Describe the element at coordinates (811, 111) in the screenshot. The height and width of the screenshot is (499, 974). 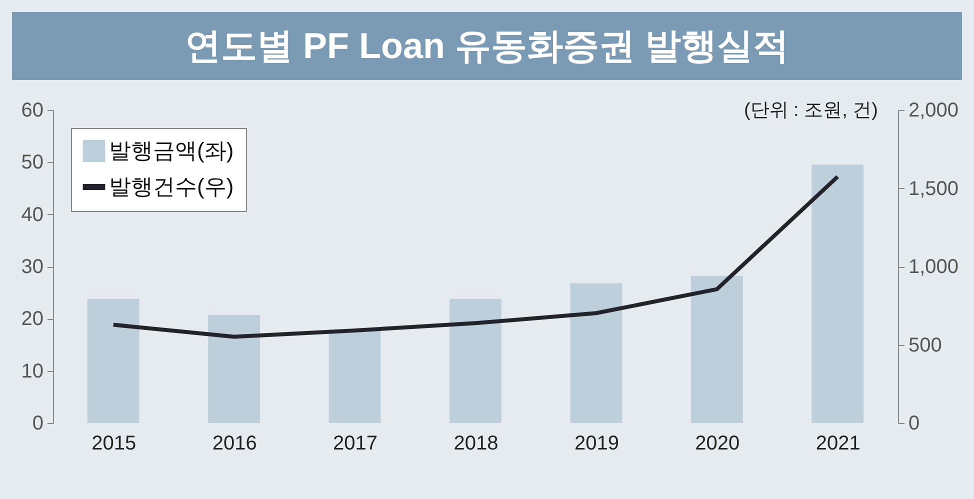
I see `annotation: (단위 : 조원, 건)` at that location.